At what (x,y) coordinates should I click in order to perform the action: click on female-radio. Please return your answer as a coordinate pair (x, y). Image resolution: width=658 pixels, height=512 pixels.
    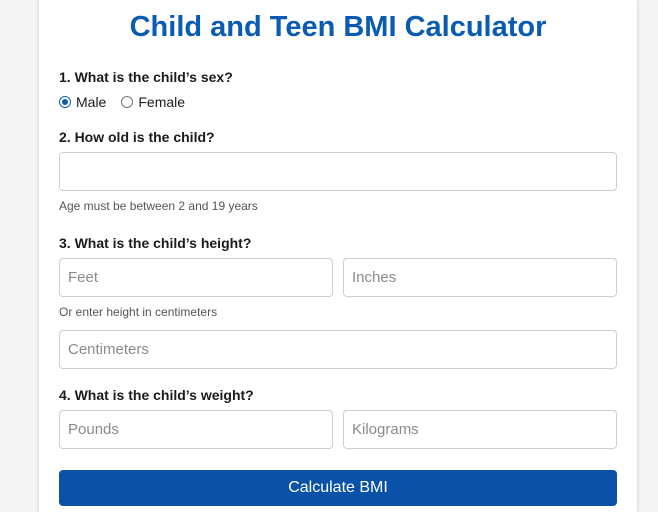
    Looking at the image, I should click on (127, 102).